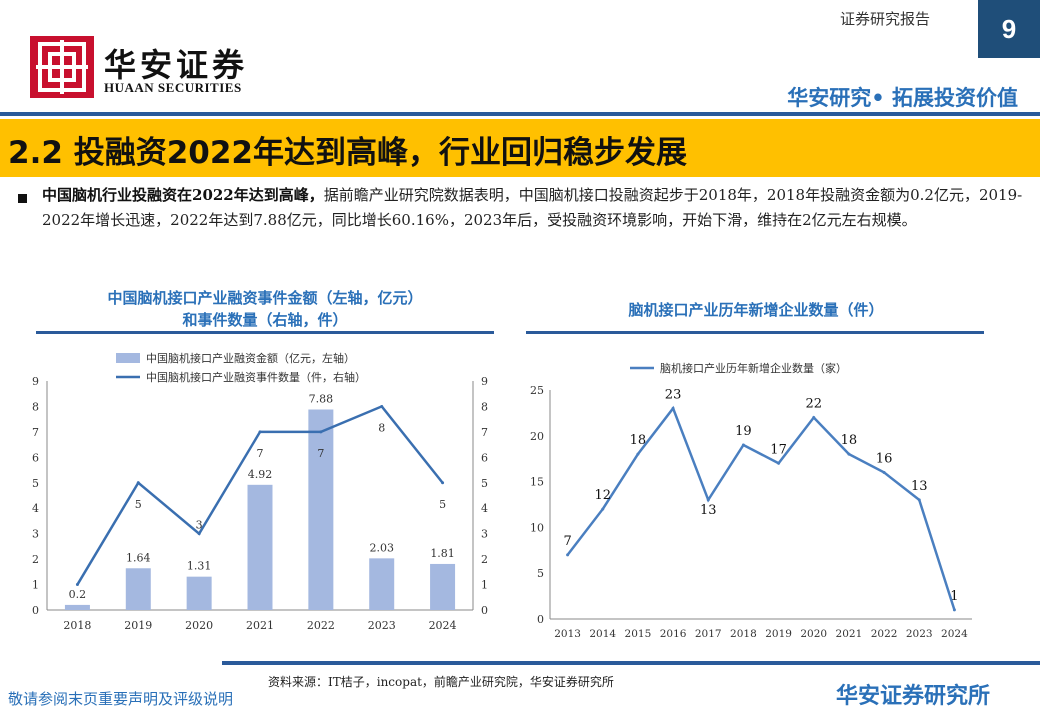  What do you see at coordinates (256, 377) in the screenshot?
I see `legend-label-events: 中国脑机接口产业融资事件数量（件，右轴）` at bounding box center [256, 377].